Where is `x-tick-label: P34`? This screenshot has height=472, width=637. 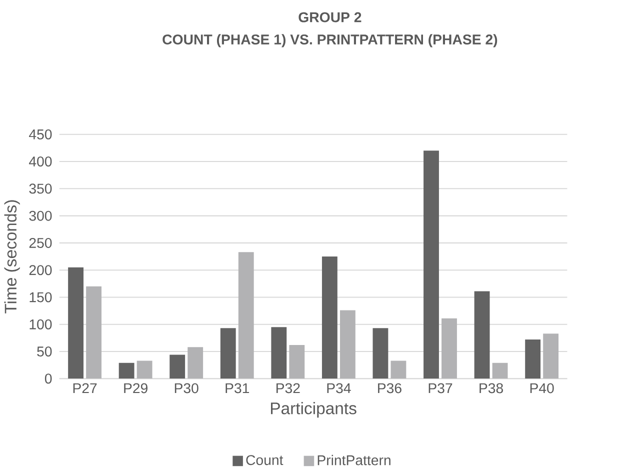
x-tick-label: P34 is located at coordinates (339, 388).